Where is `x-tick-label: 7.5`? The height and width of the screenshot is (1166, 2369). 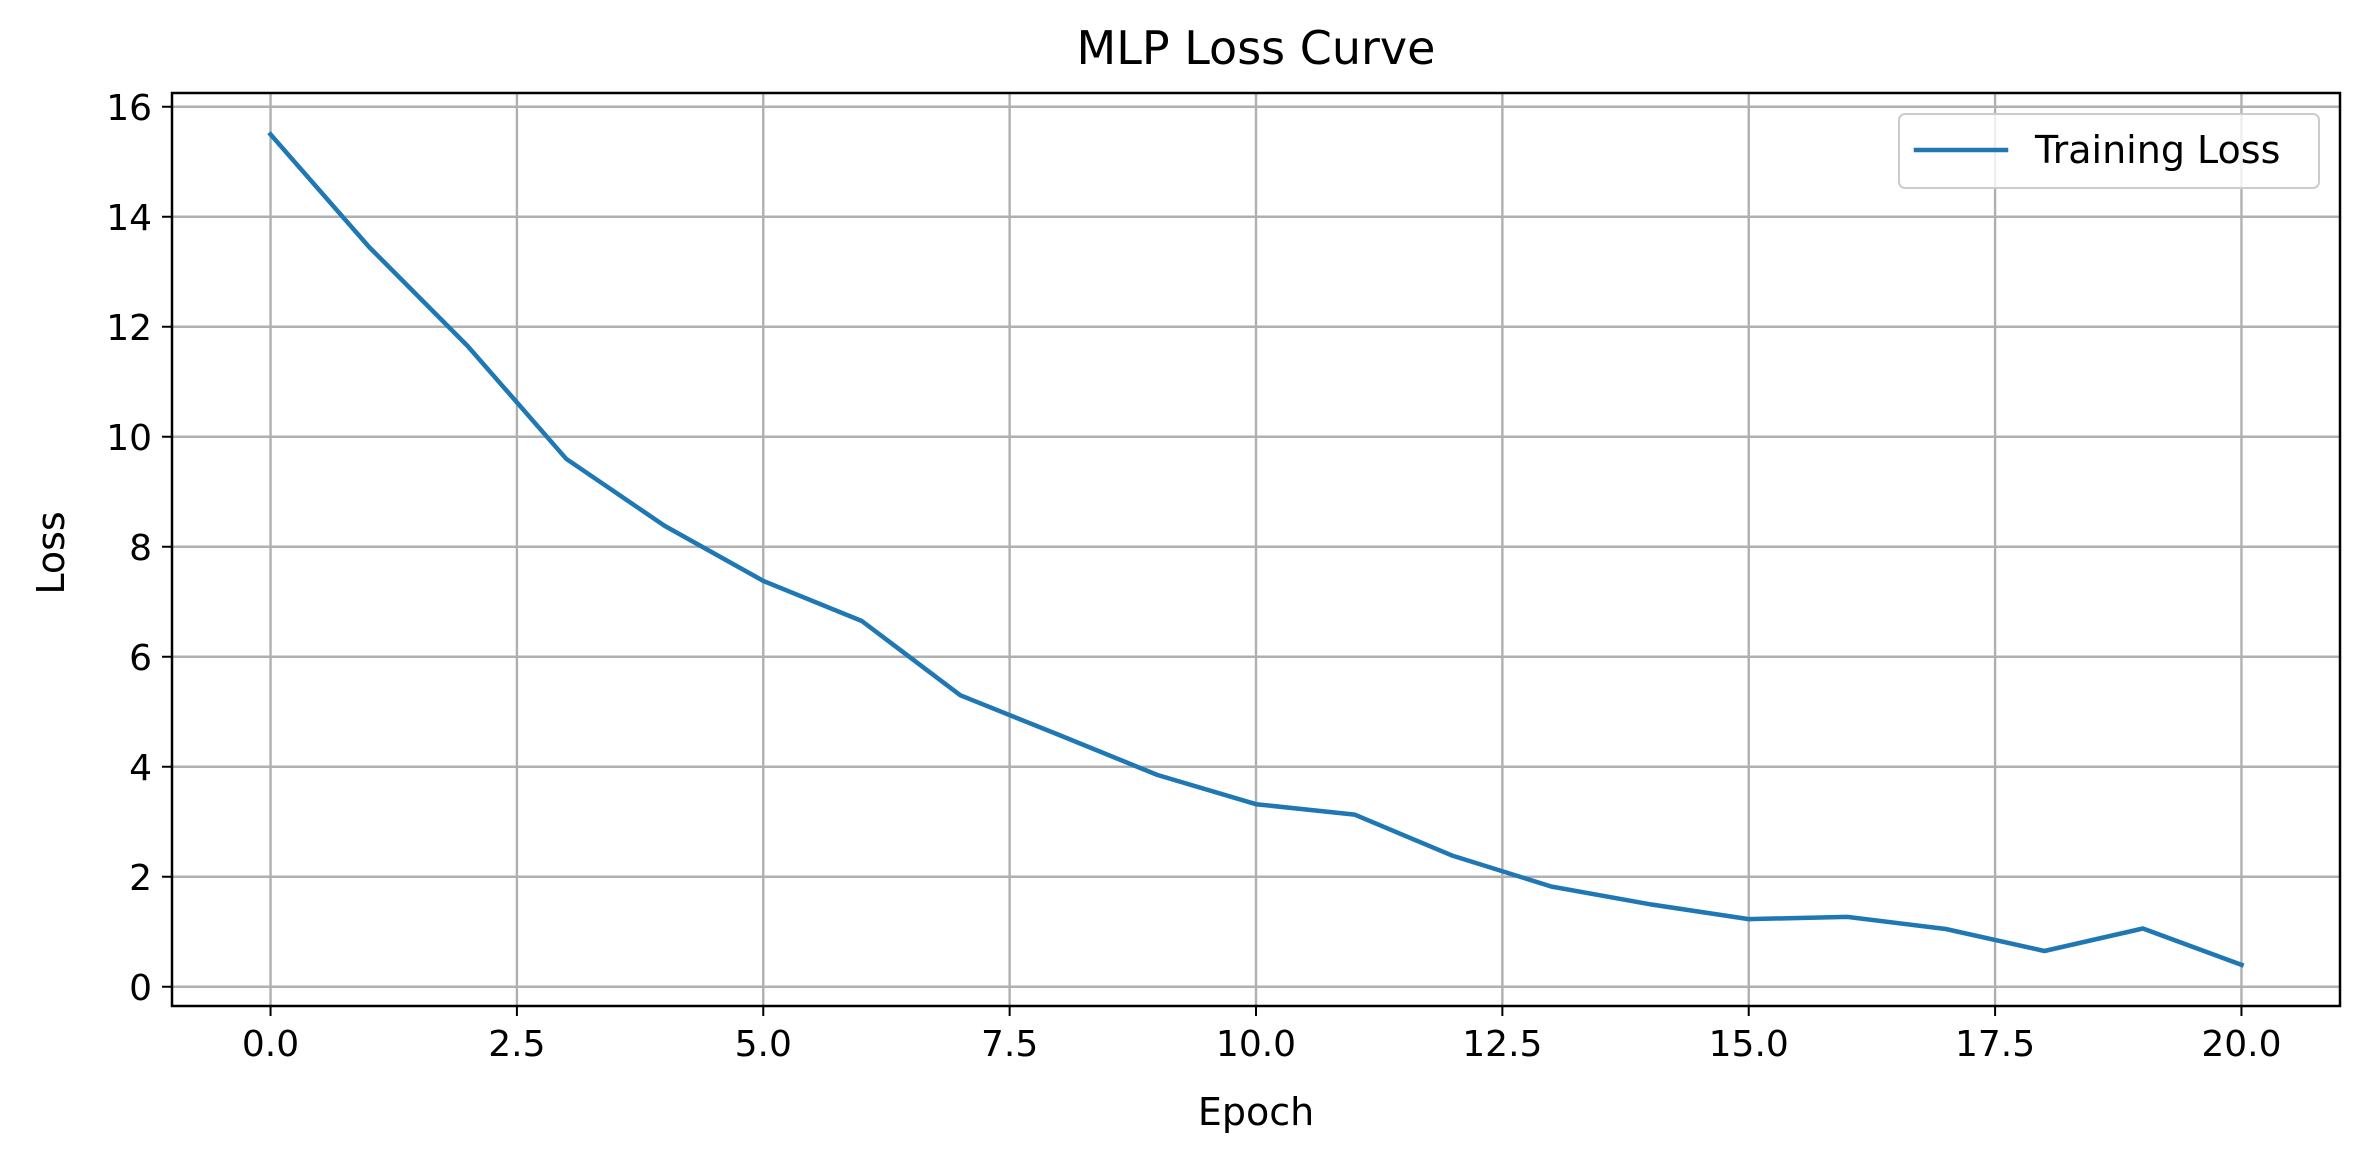
x-tick-label: 7.5 is located at coordinates (1009, 1044).